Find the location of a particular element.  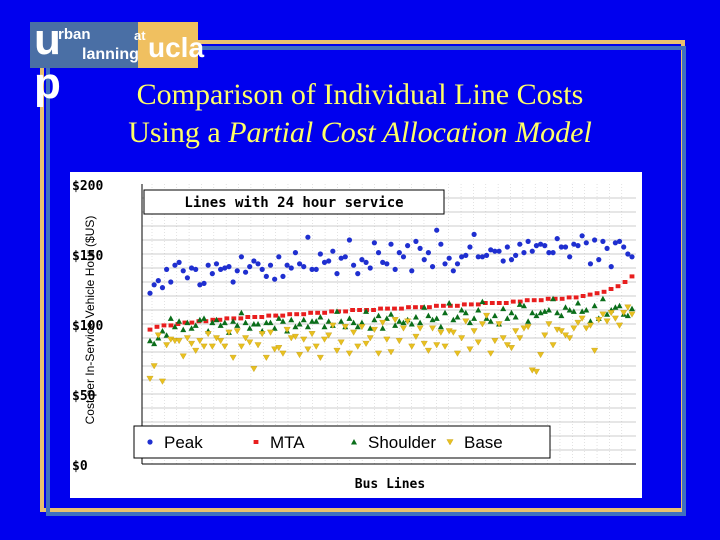

chart-title: Lines with 24 hour service is located at coordinates (293, 203).